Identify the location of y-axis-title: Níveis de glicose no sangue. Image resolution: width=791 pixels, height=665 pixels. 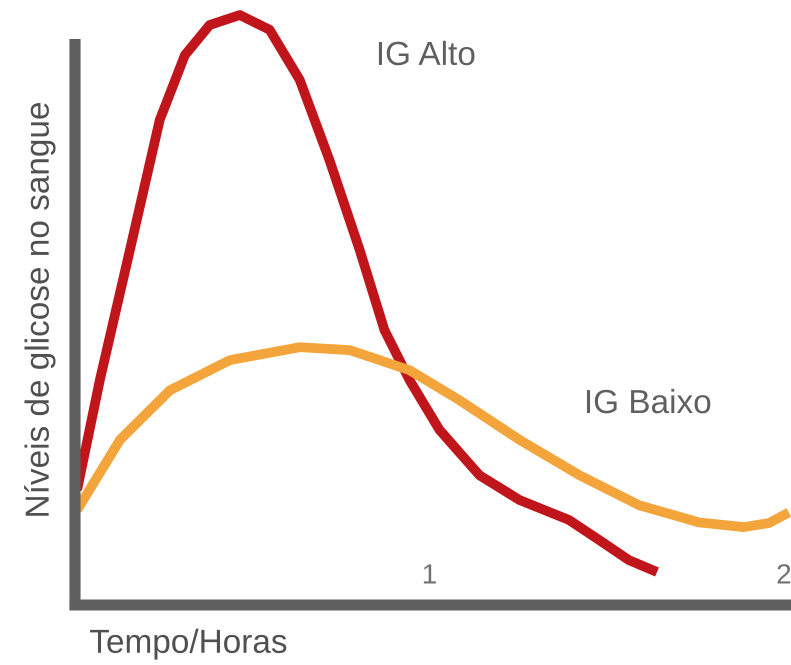
(40, 309).